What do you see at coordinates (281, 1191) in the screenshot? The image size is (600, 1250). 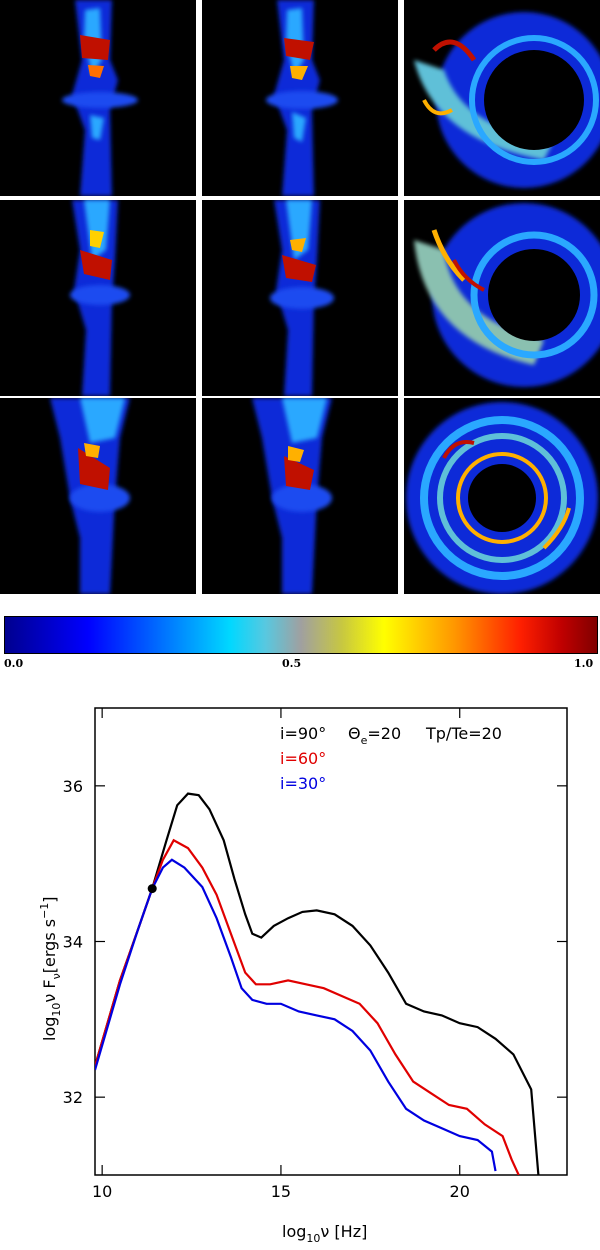 I see `x-tick-label: 15` at bounding box center [281, 1191].